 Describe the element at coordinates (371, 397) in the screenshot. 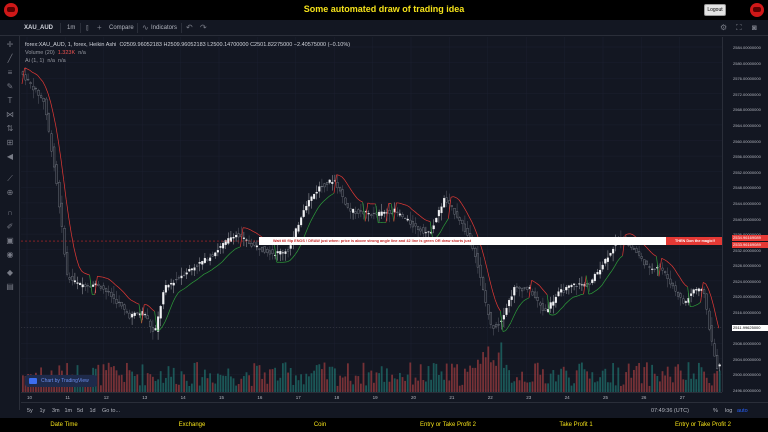

I see `time-axis: 10 11 12 13 14 15 16 17 18 19 20 21 22 23 24 25 26 27` at that location.